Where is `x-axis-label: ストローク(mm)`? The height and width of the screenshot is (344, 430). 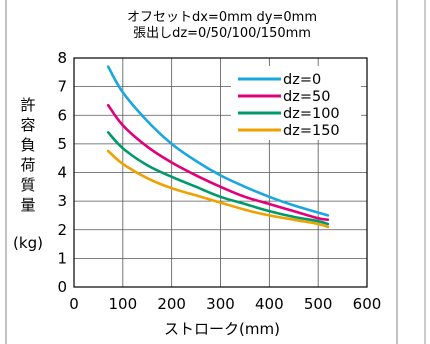
x-axis-label: ストローク(mm) is located at coordinates (222, 329).